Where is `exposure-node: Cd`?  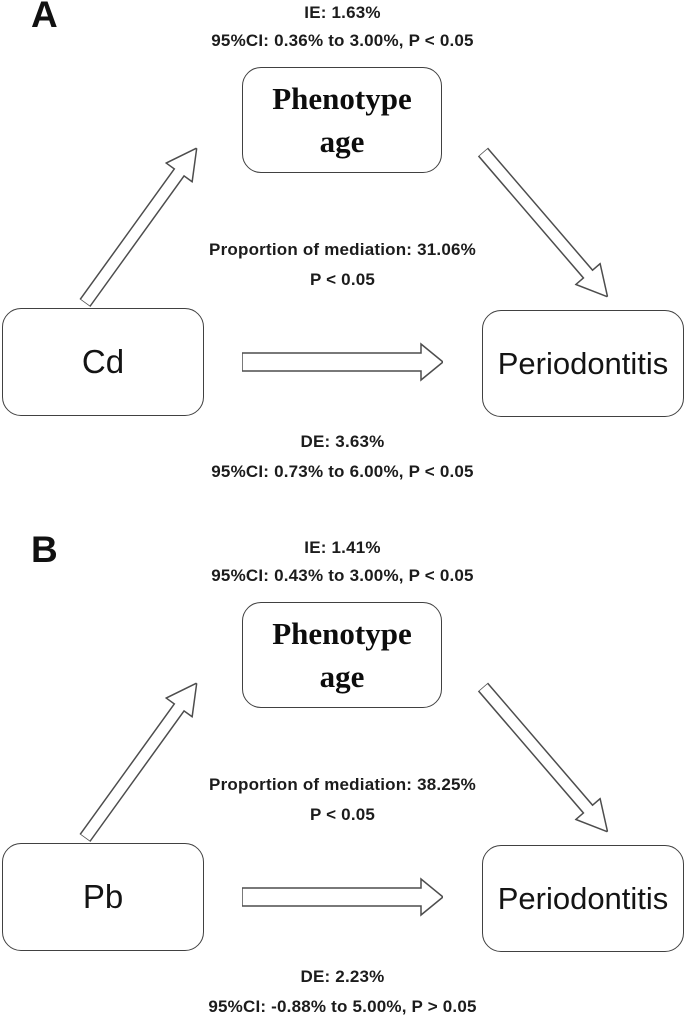
exposure-node: Cd is located at coordinates (103, 362).